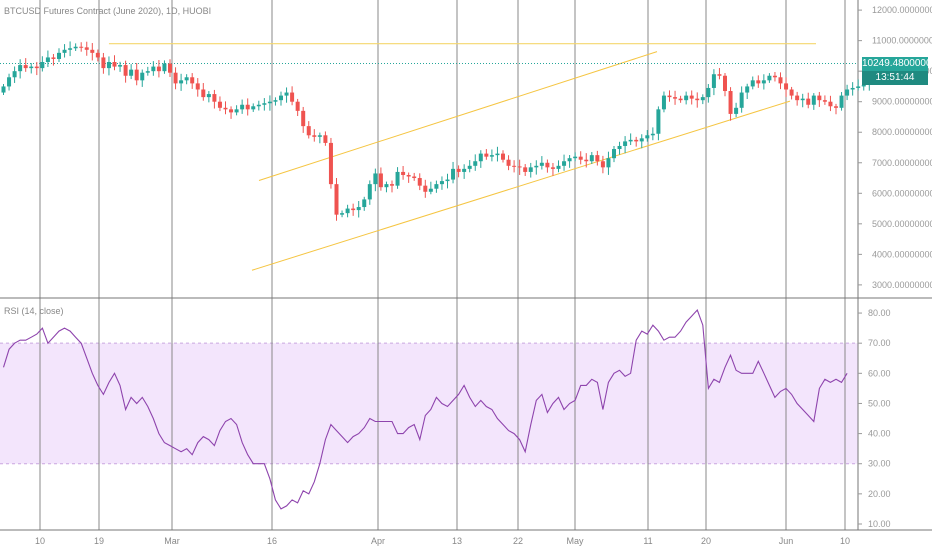  I want to click on x-tick-label: 20, so click(706, 541).